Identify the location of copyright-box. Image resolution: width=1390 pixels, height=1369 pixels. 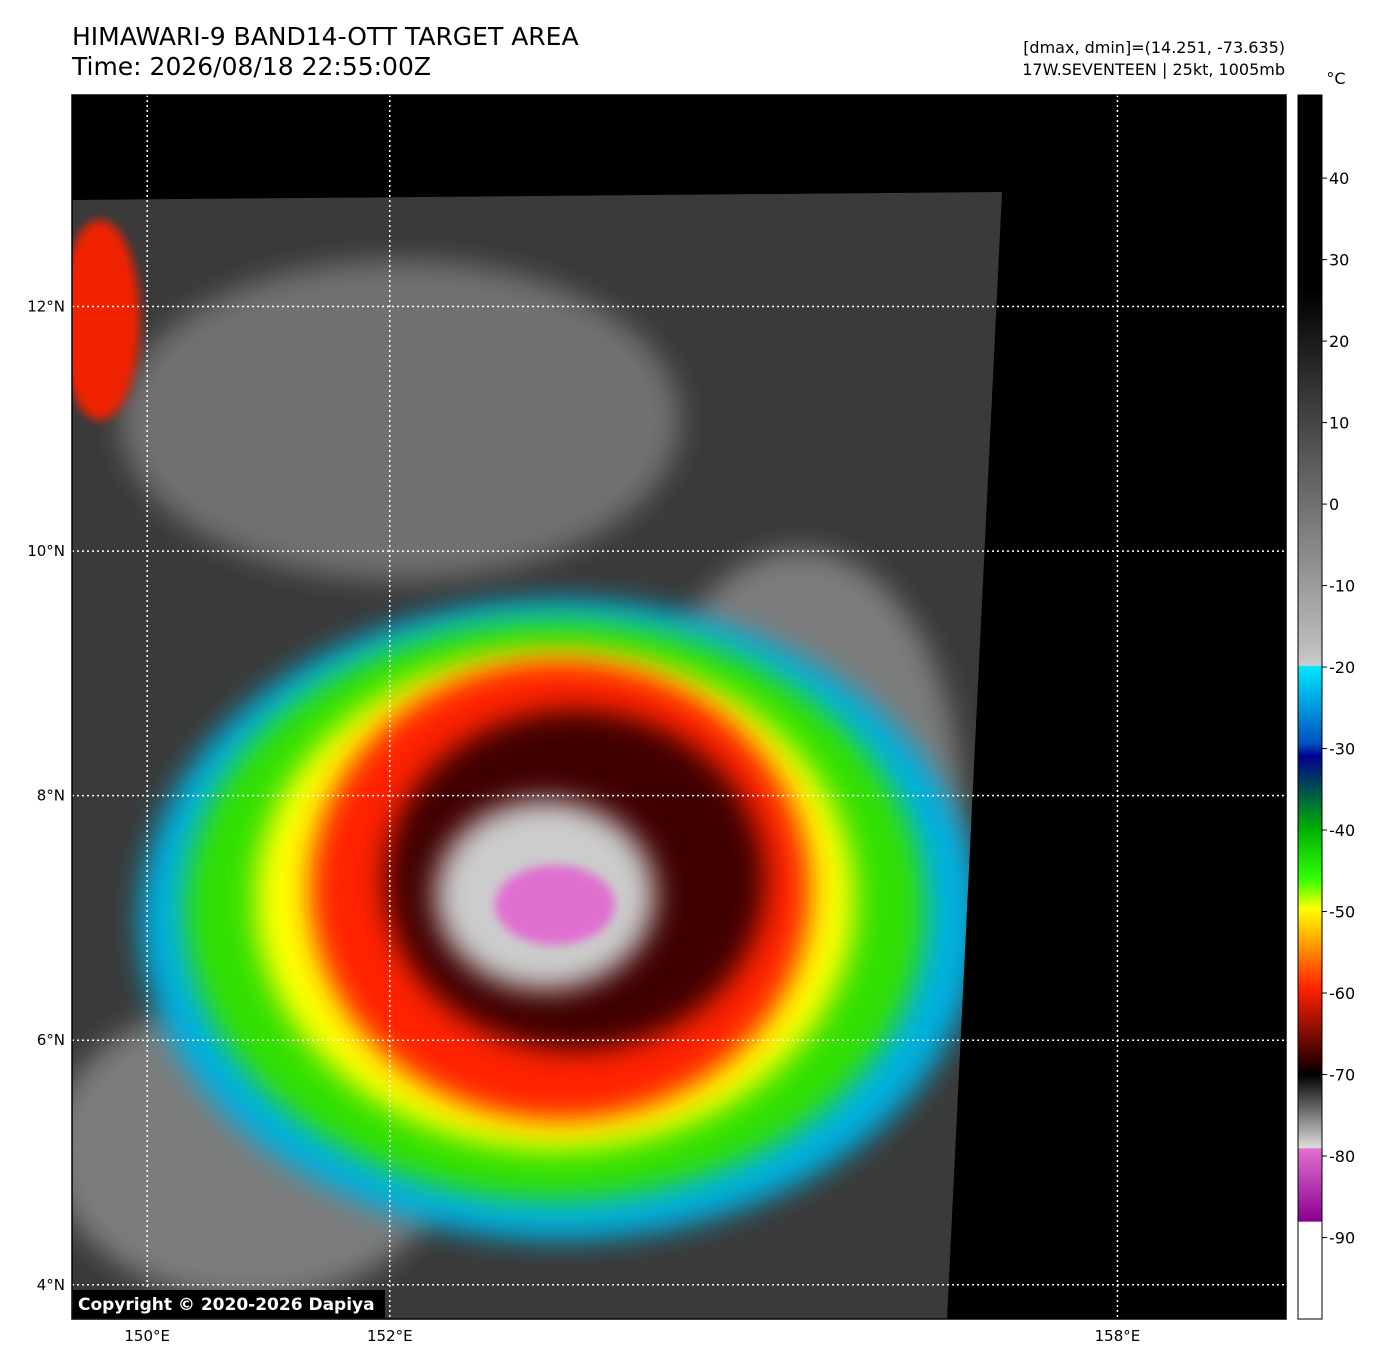
(229, 1304).